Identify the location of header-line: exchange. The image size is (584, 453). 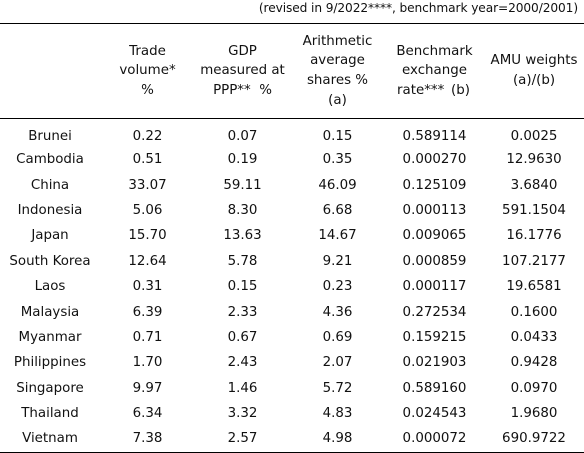
(434, 71).